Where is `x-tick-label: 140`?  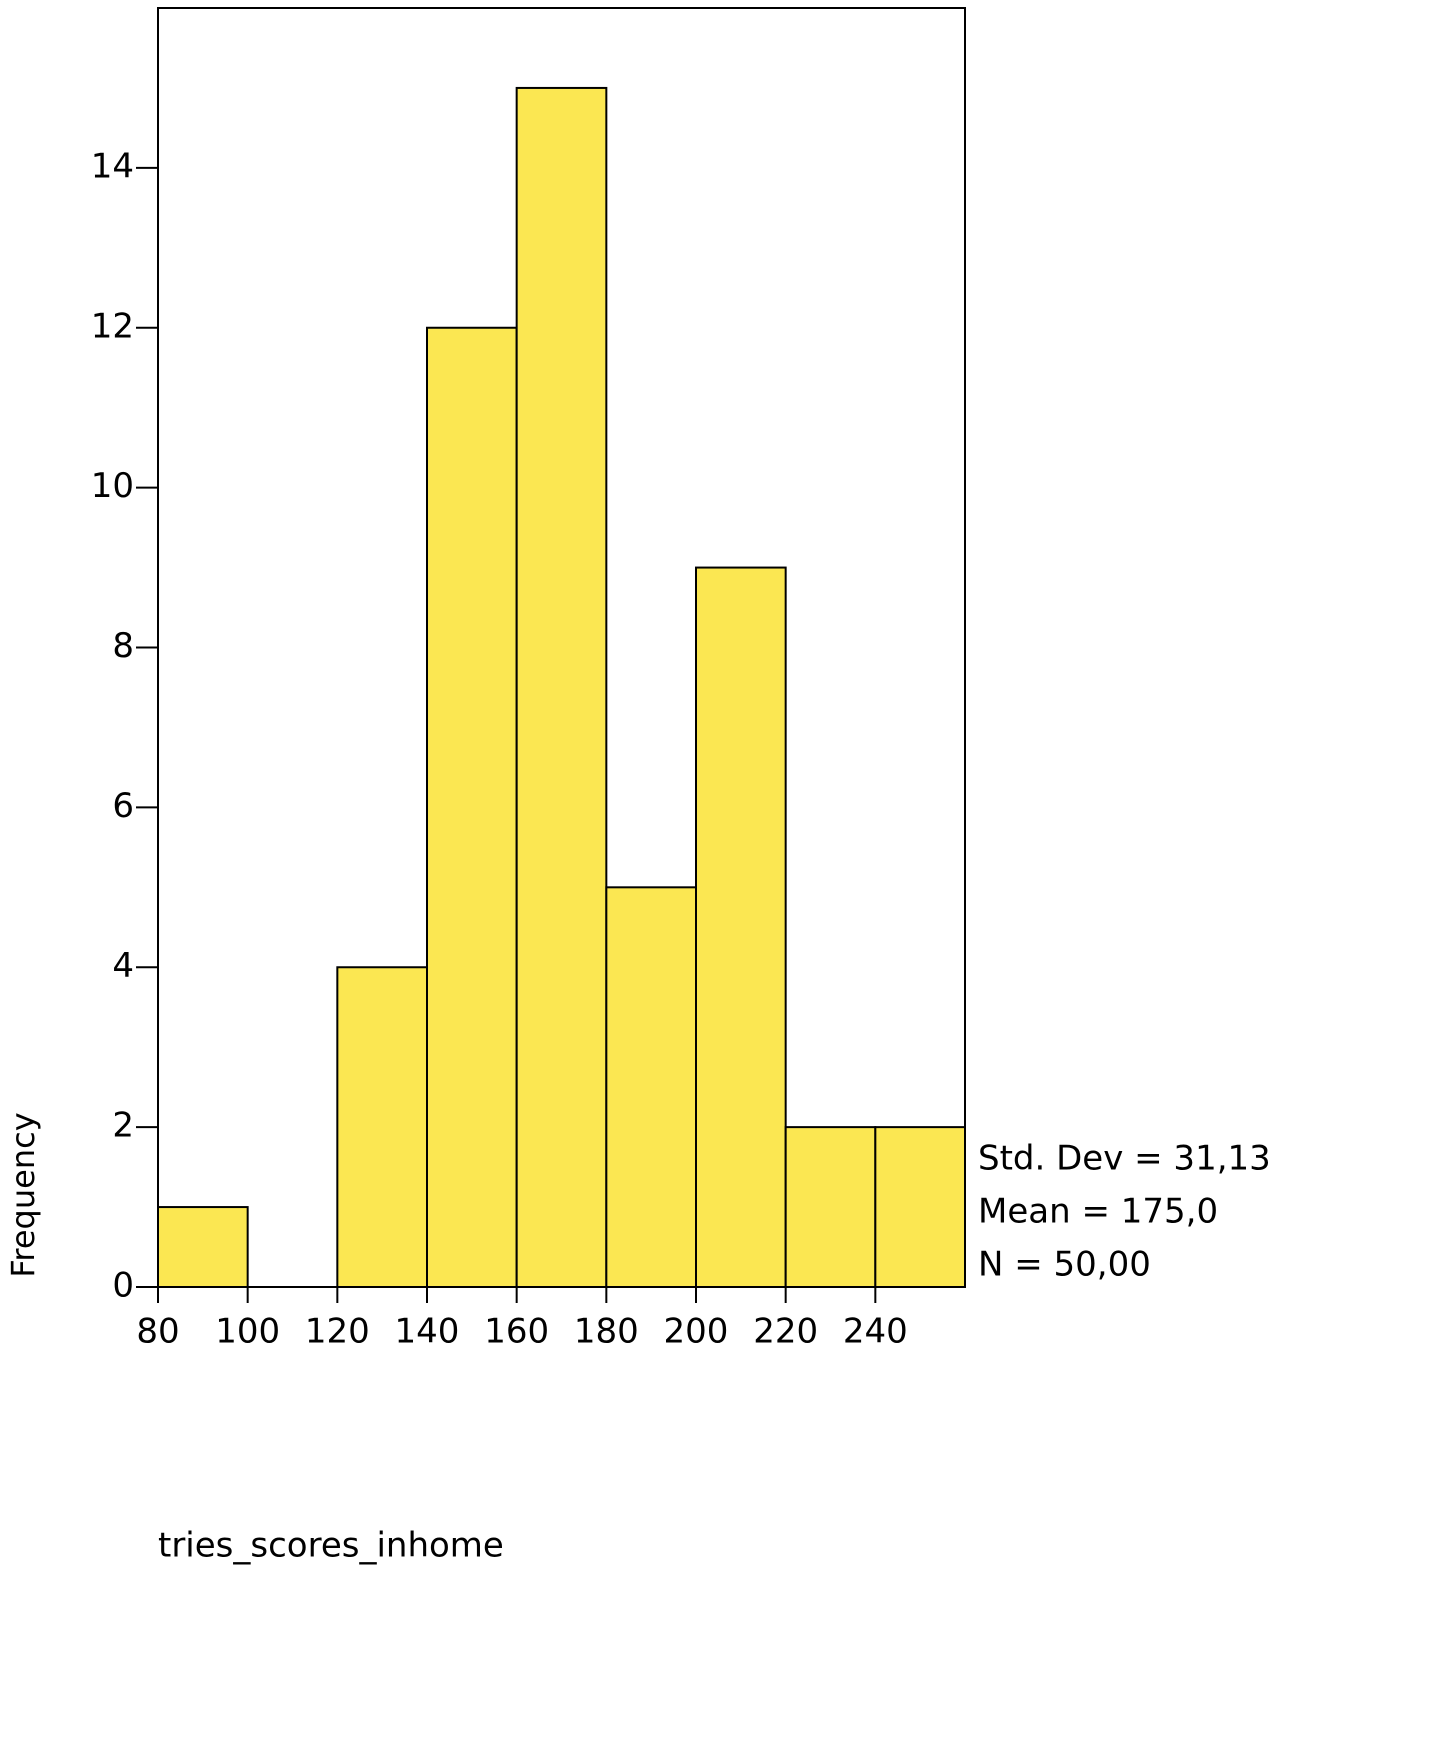 x-tick-label: 140 is located at coordinates (427, 1332).